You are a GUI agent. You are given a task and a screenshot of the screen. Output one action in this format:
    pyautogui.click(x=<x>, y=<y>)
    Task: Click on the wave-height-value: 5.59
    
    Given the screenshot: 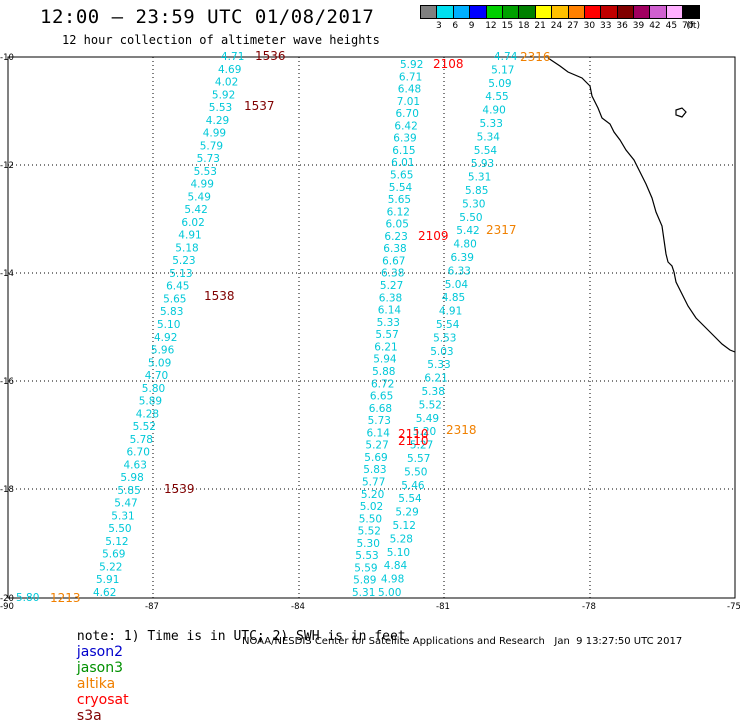 What is the action you would take?
    pyautogui.click(x=365, y=568)
    